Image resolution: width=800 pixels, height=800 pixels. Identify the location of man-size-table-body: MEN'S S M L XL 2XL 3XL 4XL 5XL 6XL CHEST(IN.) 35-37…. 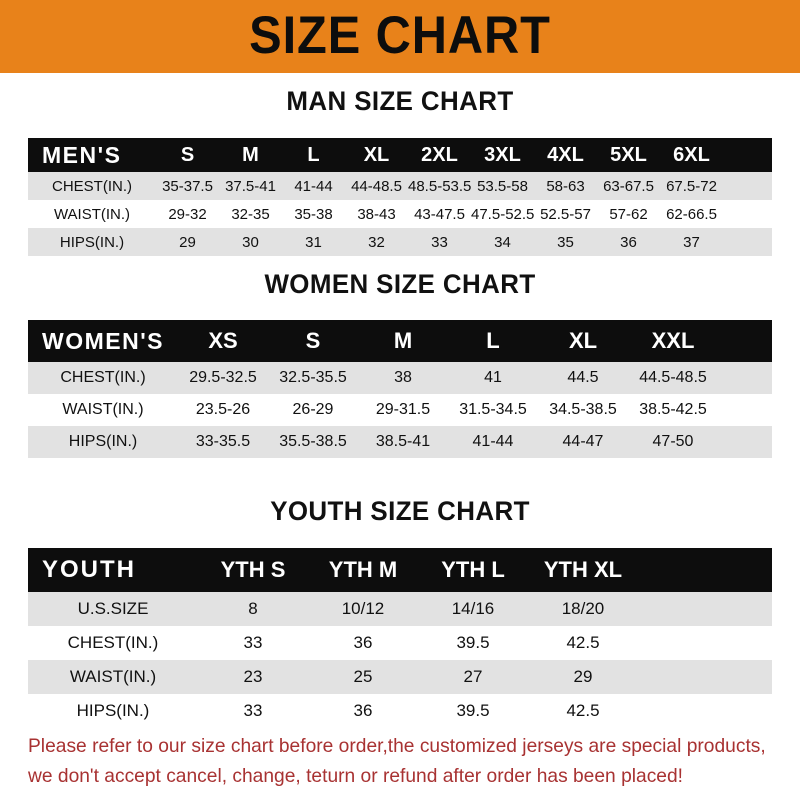
(400, 197).